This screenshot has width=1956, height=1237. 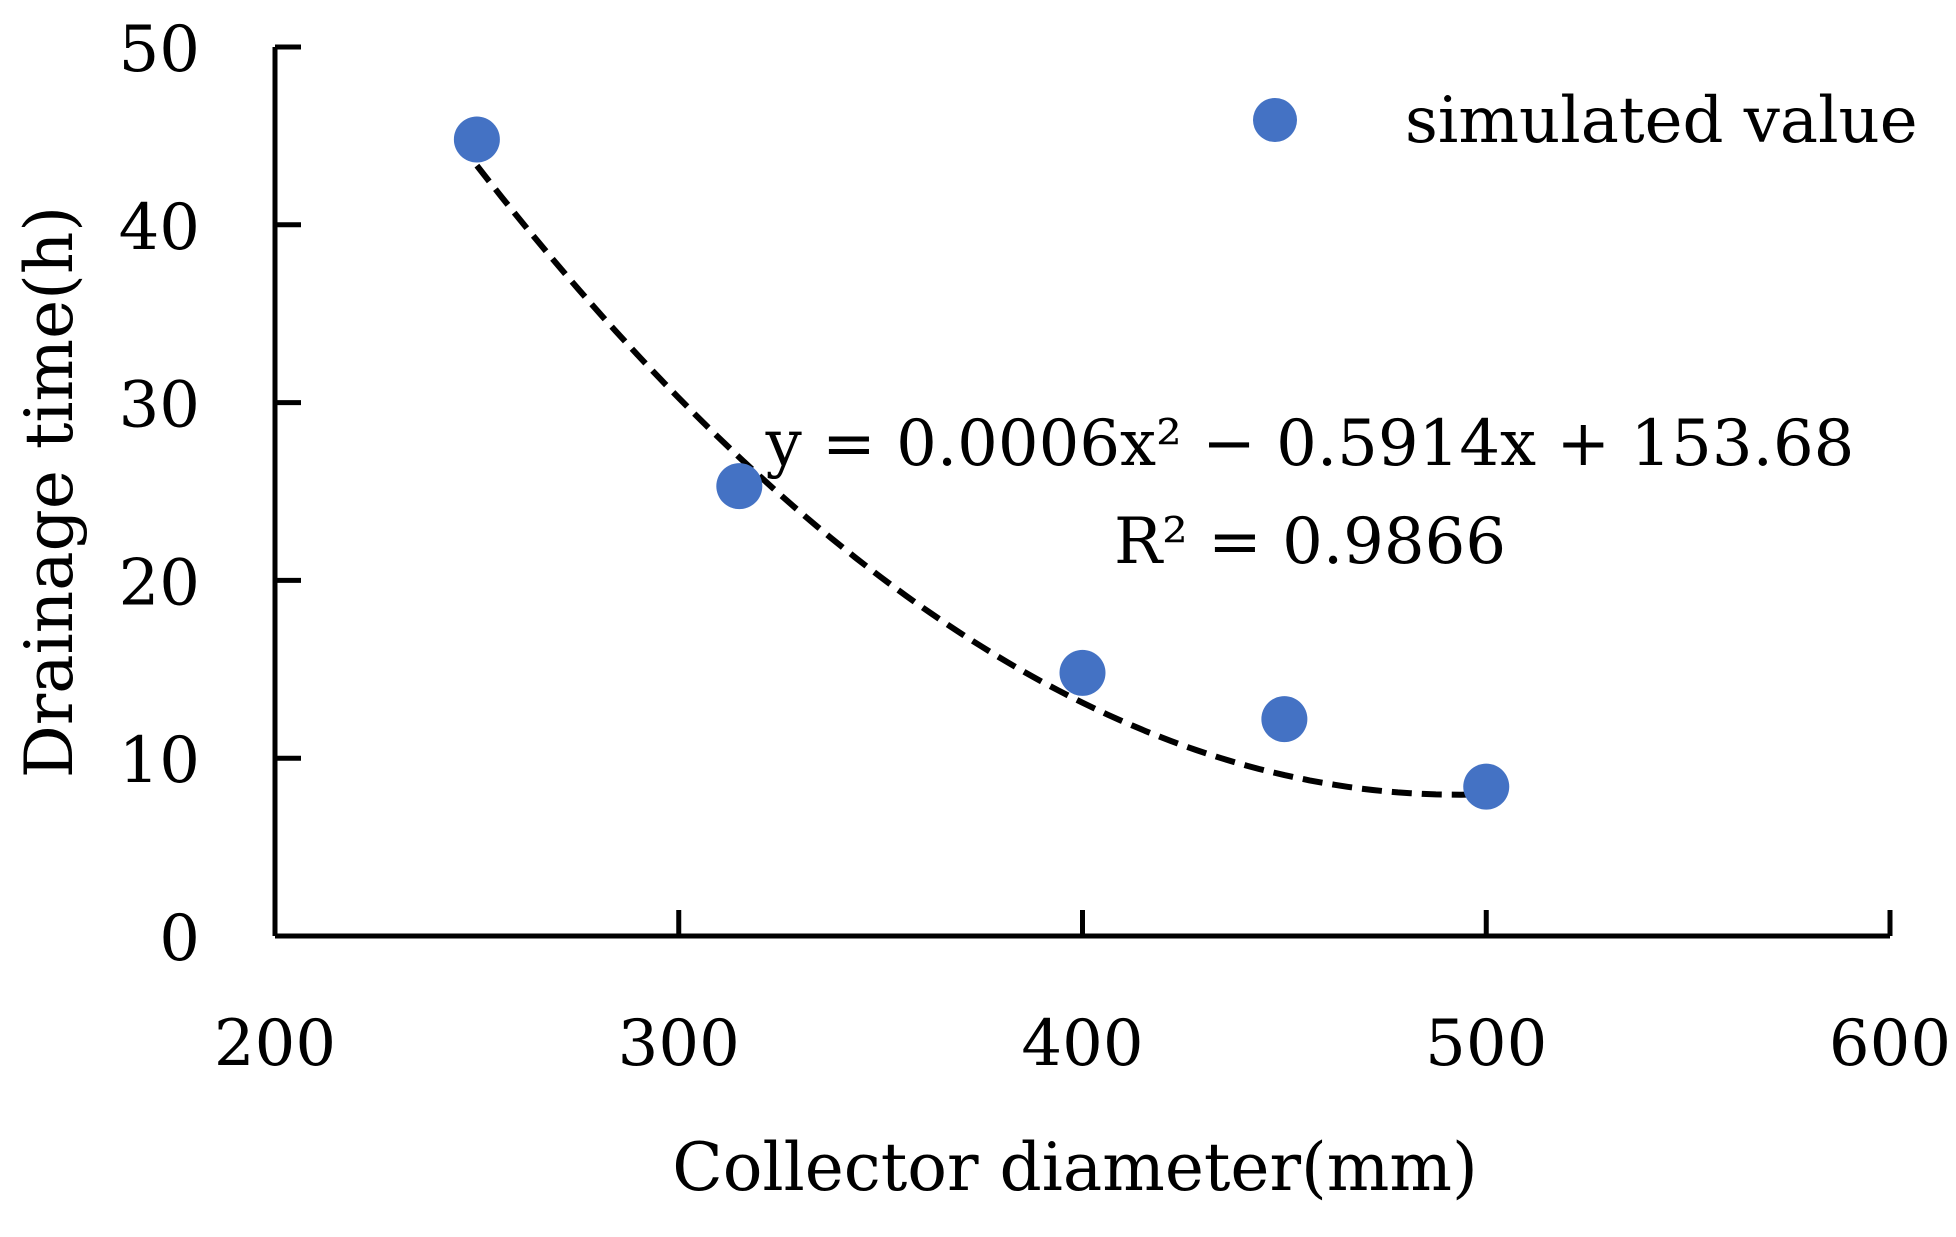 I want to click on x-tick-label: 200, so click(x=275, y=1044).